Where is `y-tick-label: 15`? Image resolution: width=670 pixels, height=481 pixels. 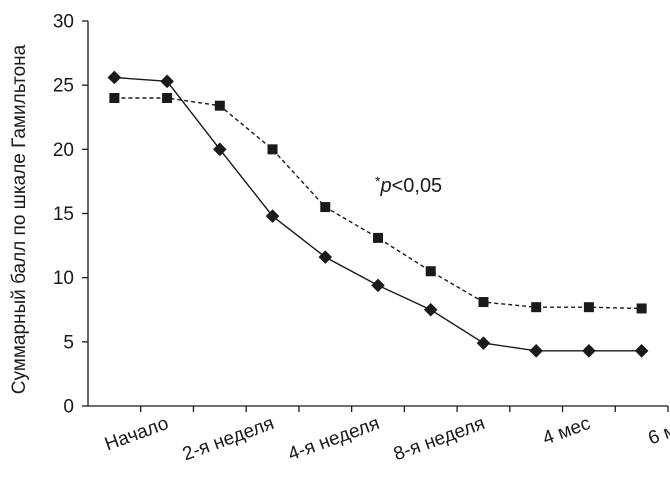 y-tick-label: 15 is located at coordinates (63, 214).